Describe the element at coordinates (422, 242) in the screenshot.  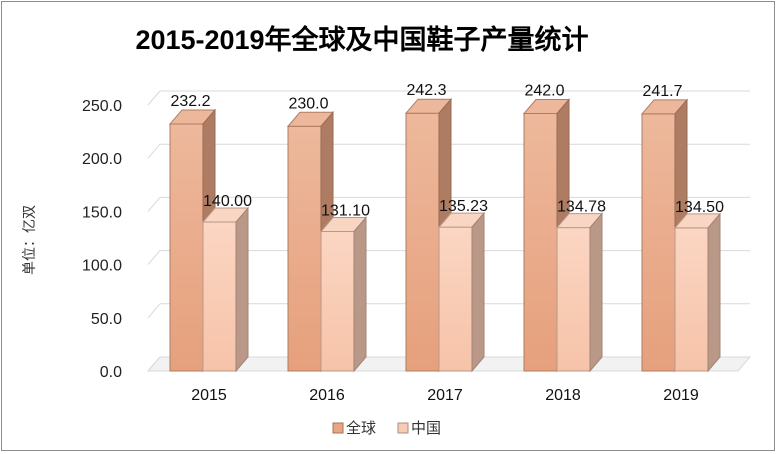
I see `bar-global-2017` at that location.